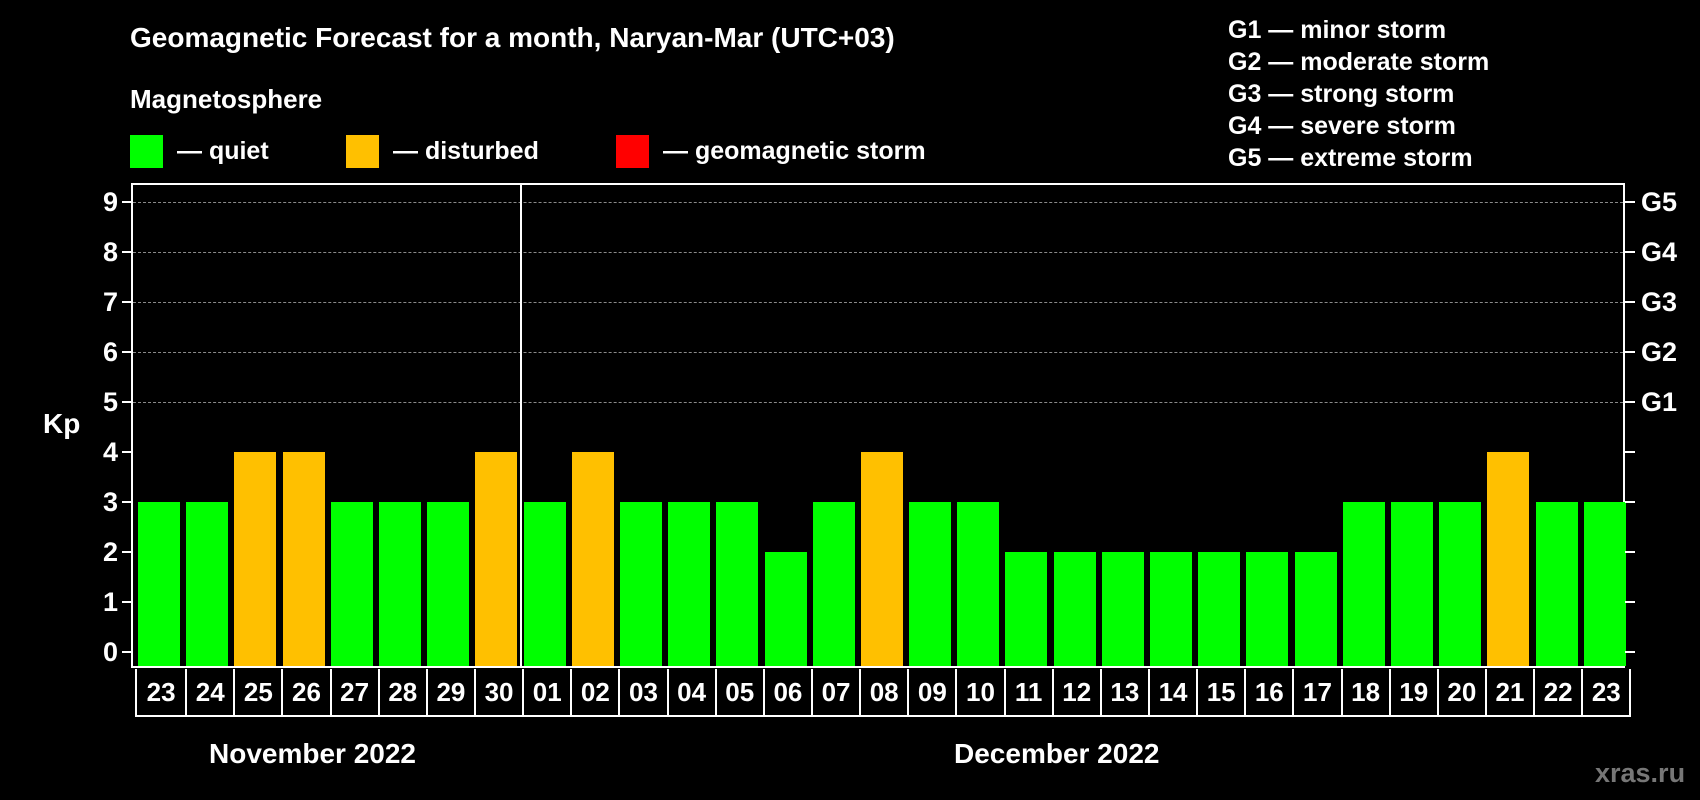  I want to click on date-cell: 19, so click(1412, 692).